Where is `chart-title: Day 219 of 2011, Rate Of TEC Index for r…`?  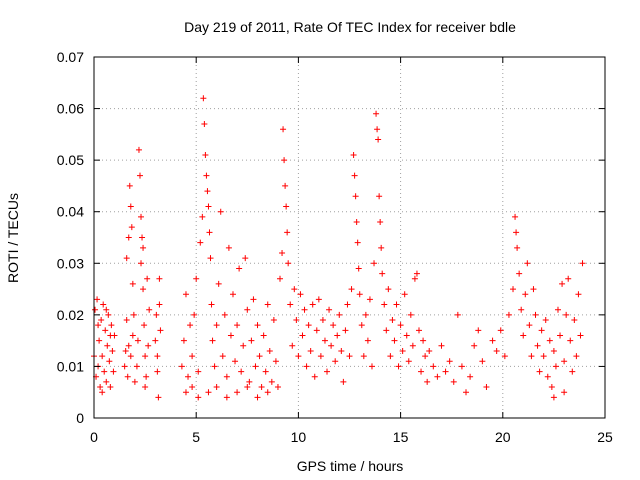 chart-title: Day 219 of 2011, Rate Of TEC Index for r… is located at coordinates (350, 27).